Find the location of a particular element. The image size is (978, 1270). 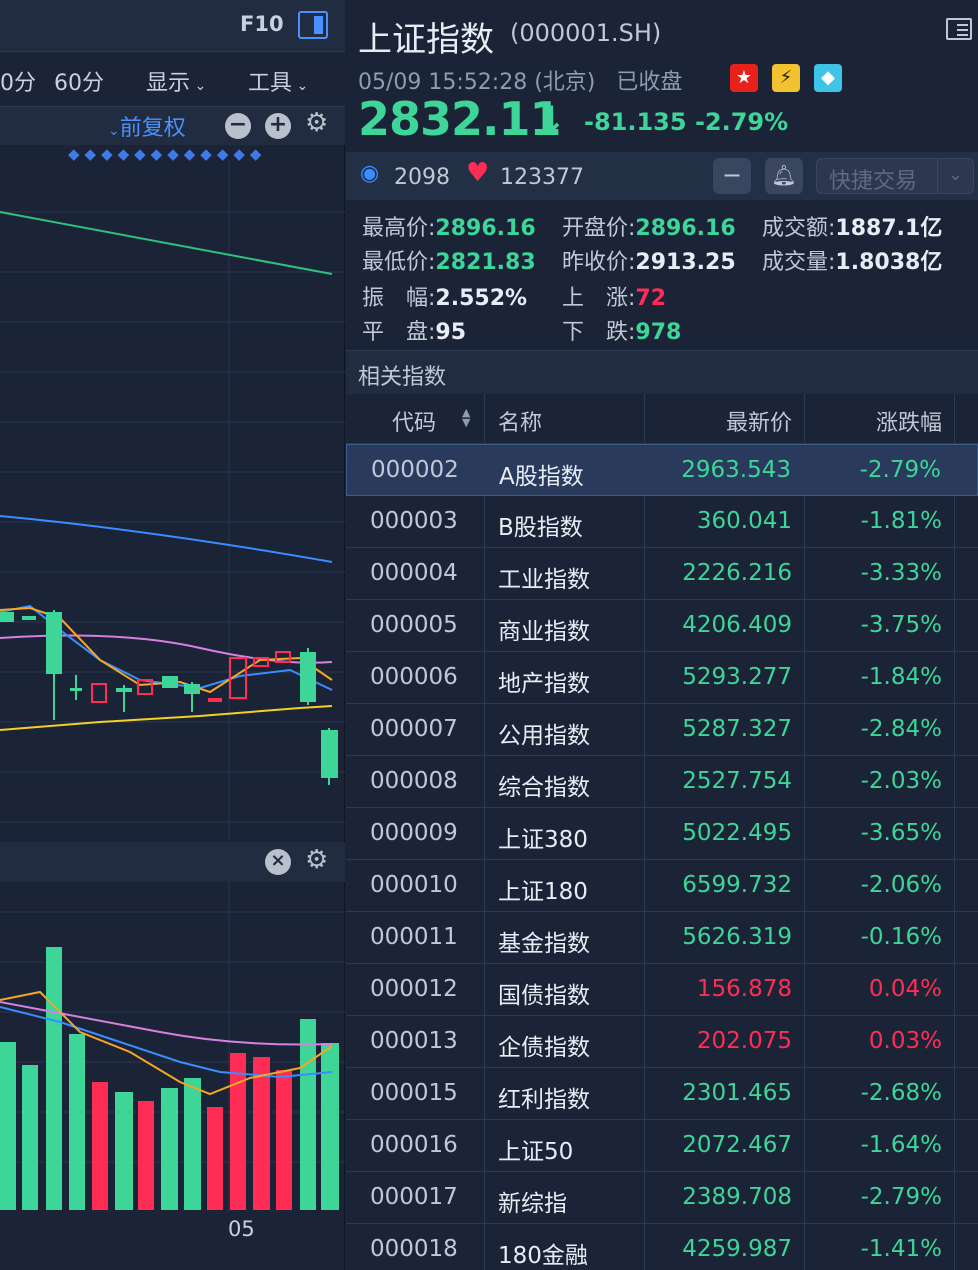

row-change: 0.04% is located at coordinates (905, 989).